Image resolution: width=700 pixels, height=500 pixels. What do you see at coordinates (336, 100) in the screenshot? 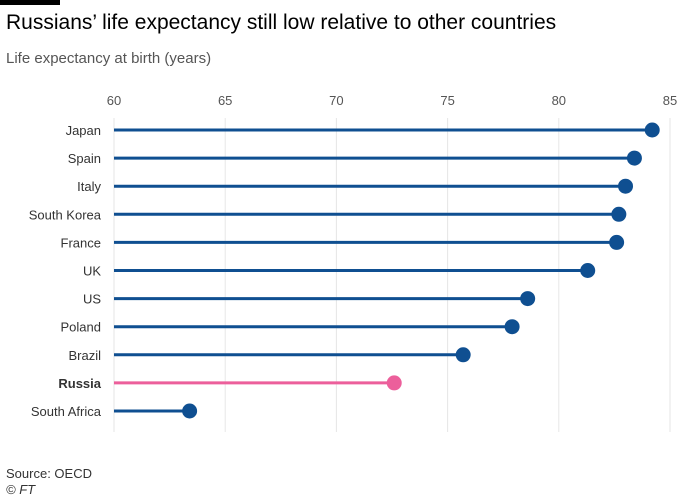
I see `x-tick-label: 70` at bounding box center [336, 100].